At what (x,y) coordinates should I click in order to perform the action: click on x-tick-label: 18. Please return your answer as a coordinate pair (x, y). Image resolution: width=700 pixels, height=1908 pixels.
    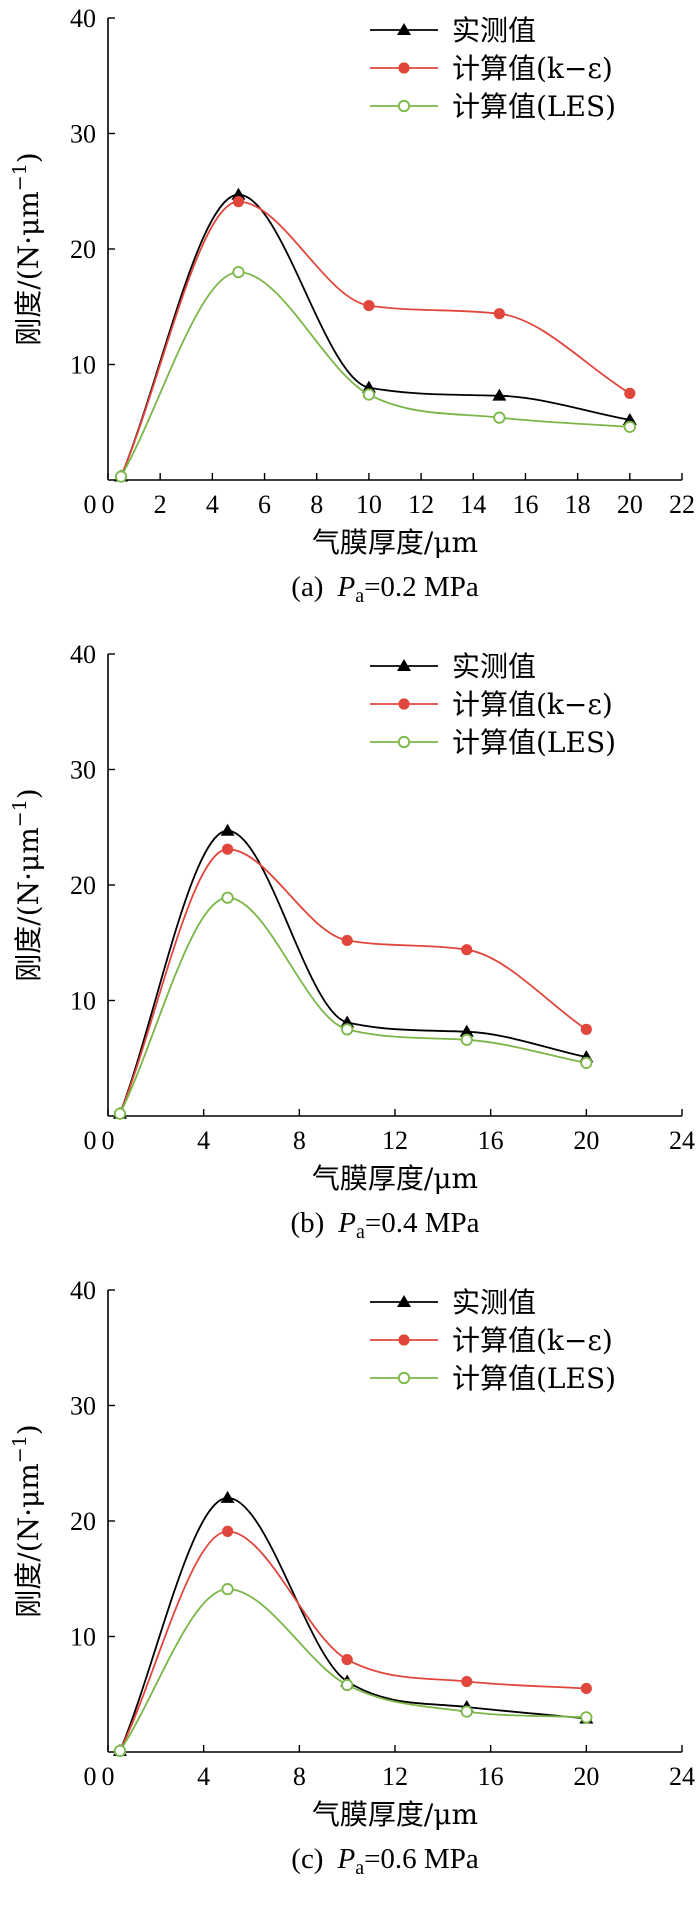
    Looking at the image, I should click on (578, 504).